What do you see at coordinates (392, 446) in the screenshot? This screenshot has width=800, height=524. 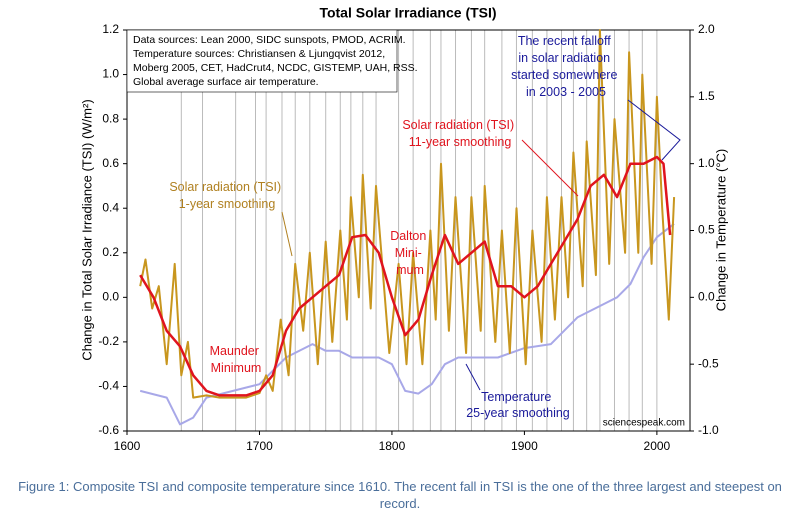 I see `x-tick-label: 1800` at bounding box center [392, 446].